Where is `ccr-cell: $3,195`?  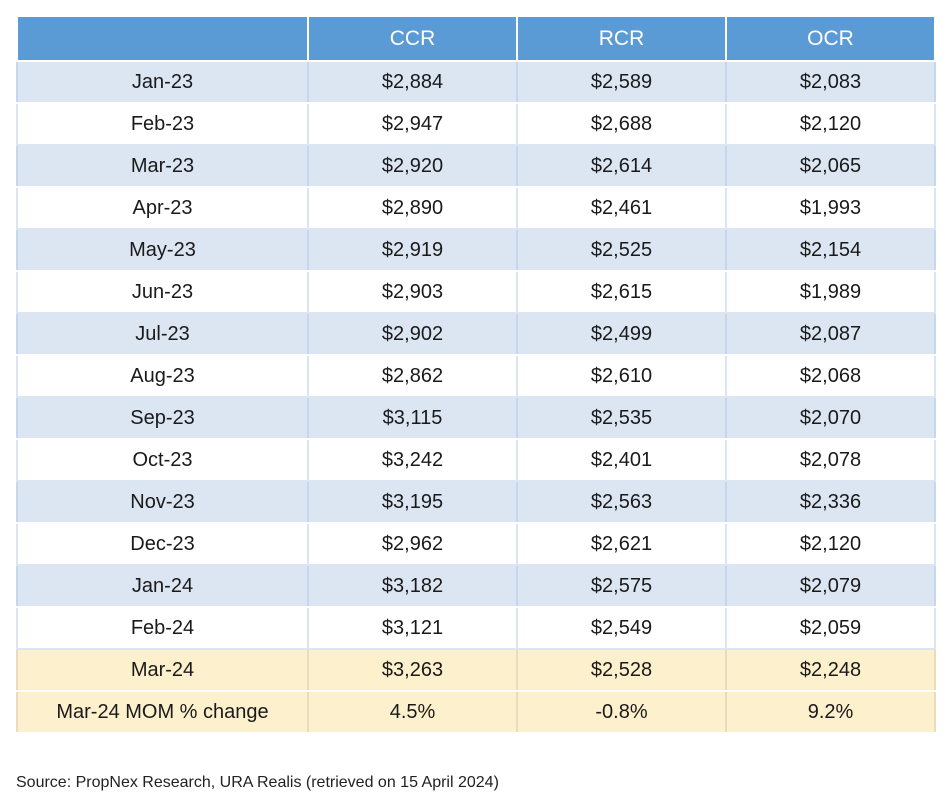 ccr-cell: $3,195 is located at coordinates (412, 502).